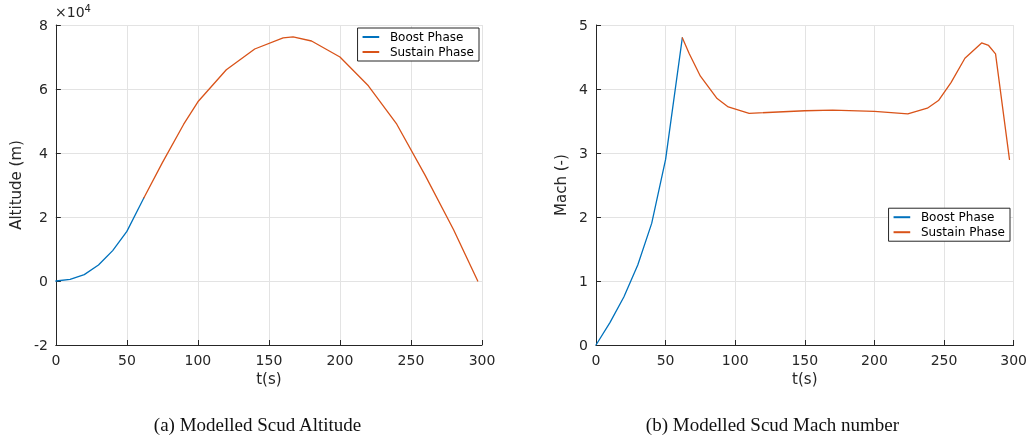 The image size is (1030, 443). I want to click on y-tick-label: 5, so click(583, 25).